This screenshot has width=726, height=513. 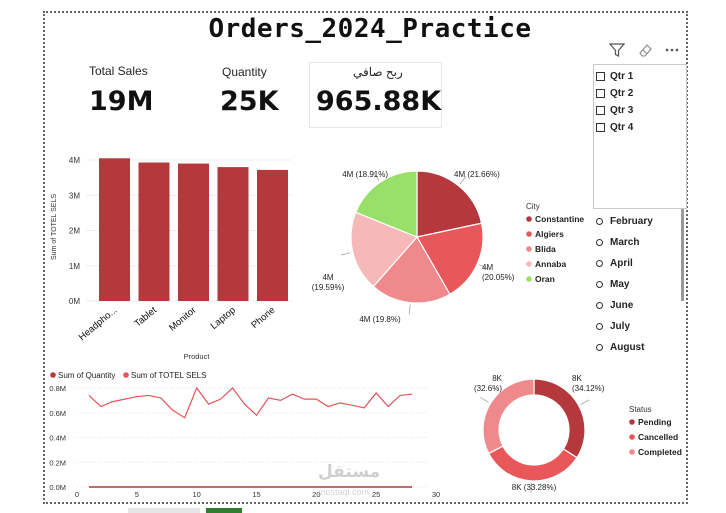 I want to click on slice-constantine, so click(x=449, y=204).